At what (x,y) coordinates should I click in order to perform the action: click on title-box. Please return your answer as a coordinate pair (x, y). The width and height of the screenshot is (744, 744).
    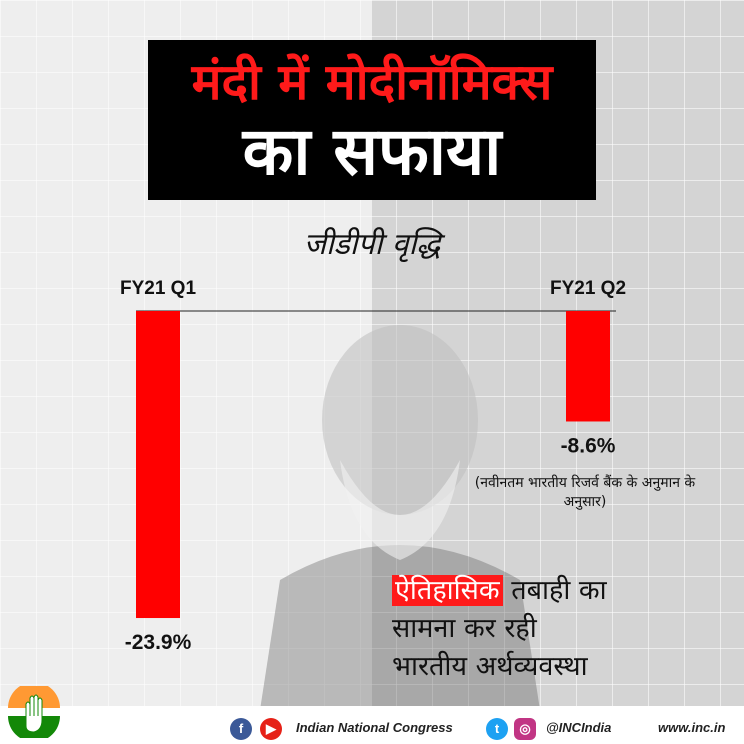
    Looking at the image, I should click on (372, 120).